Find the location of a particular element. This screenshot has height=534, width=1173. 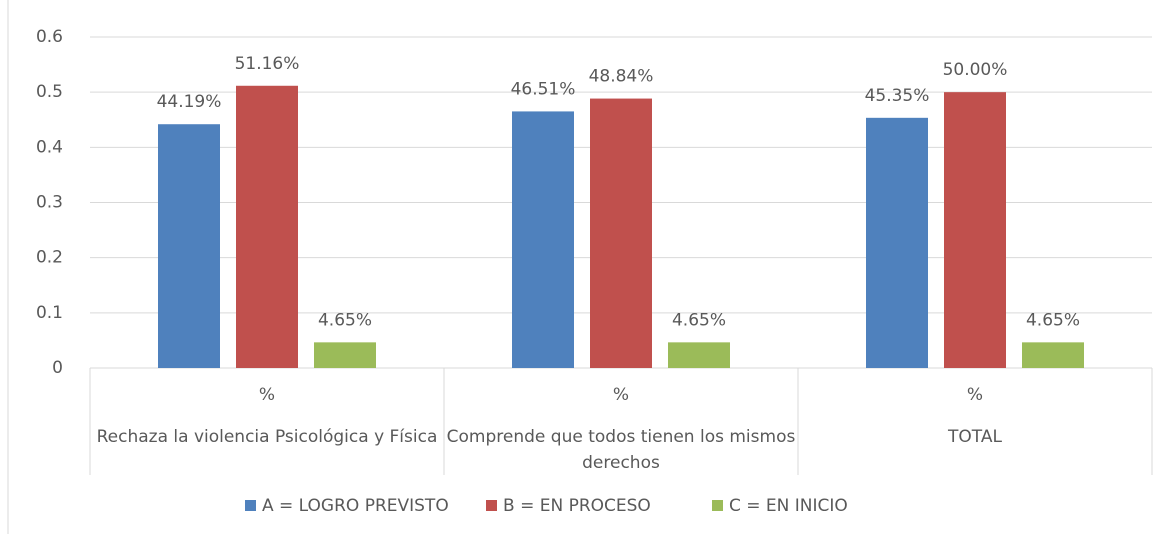

y-tick-label: 0.2 is located at coordinates (49, 258).